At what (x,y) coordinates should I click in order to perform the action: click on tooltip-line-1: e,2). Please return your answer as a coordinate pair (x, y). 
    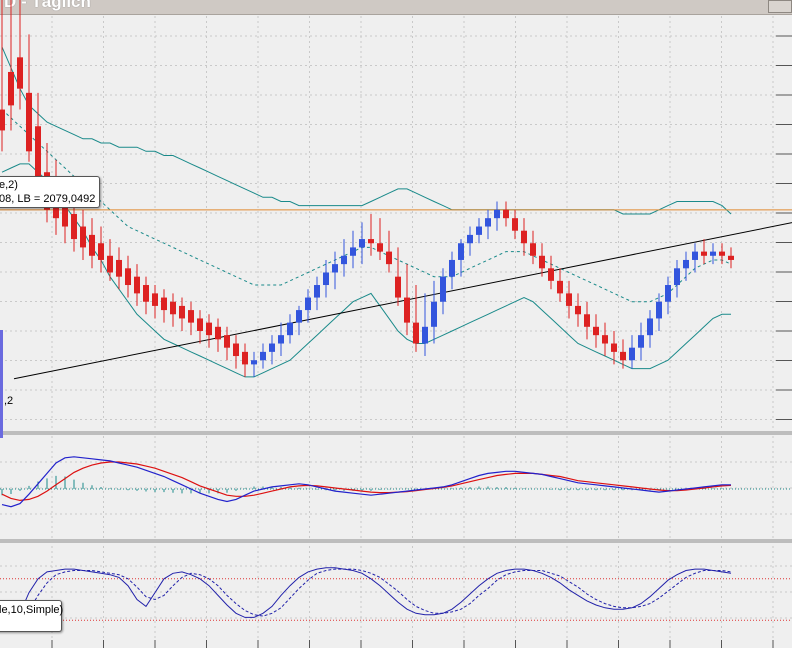
    Looking at the image, I should click on (9, 185).